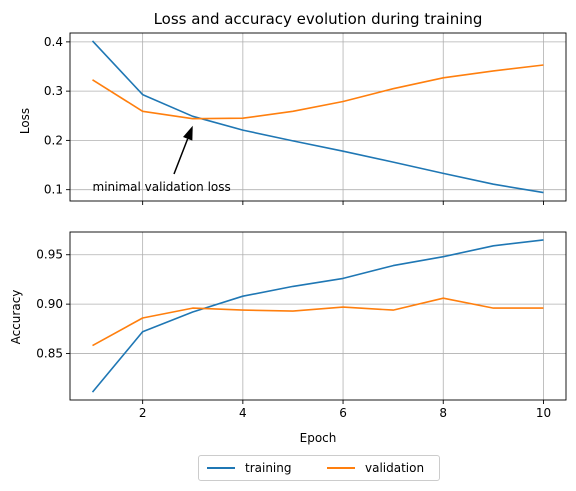  What do you see at coordinates (543, 413) in the screenshot?
I see `accuracy-x-tick-label: 10` at bounding box center [543, 413].